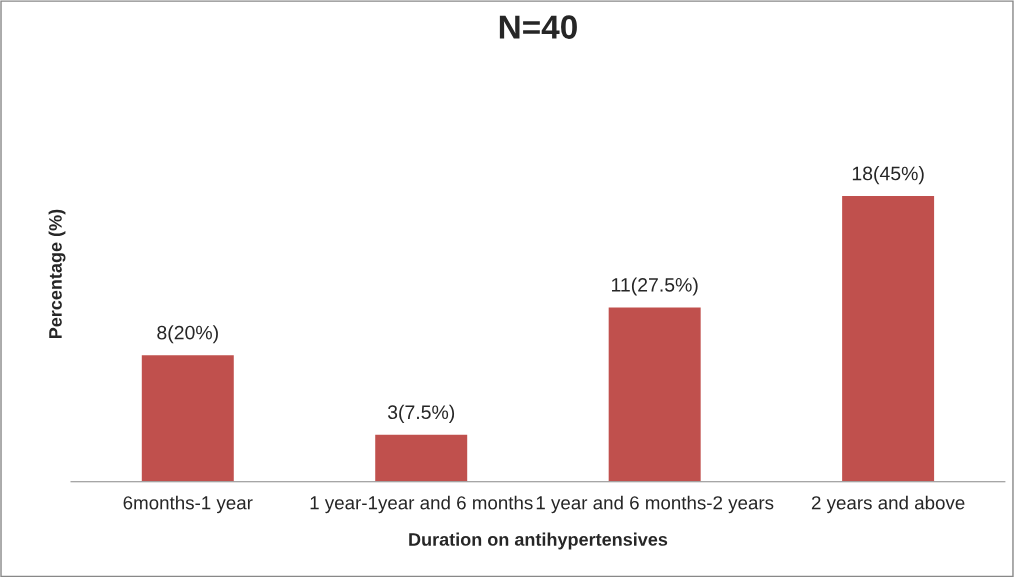  What do you see at coordinates (538, 27) in the screenshot?
I see `chart-title: N=40` at bounding box center [538, 27].